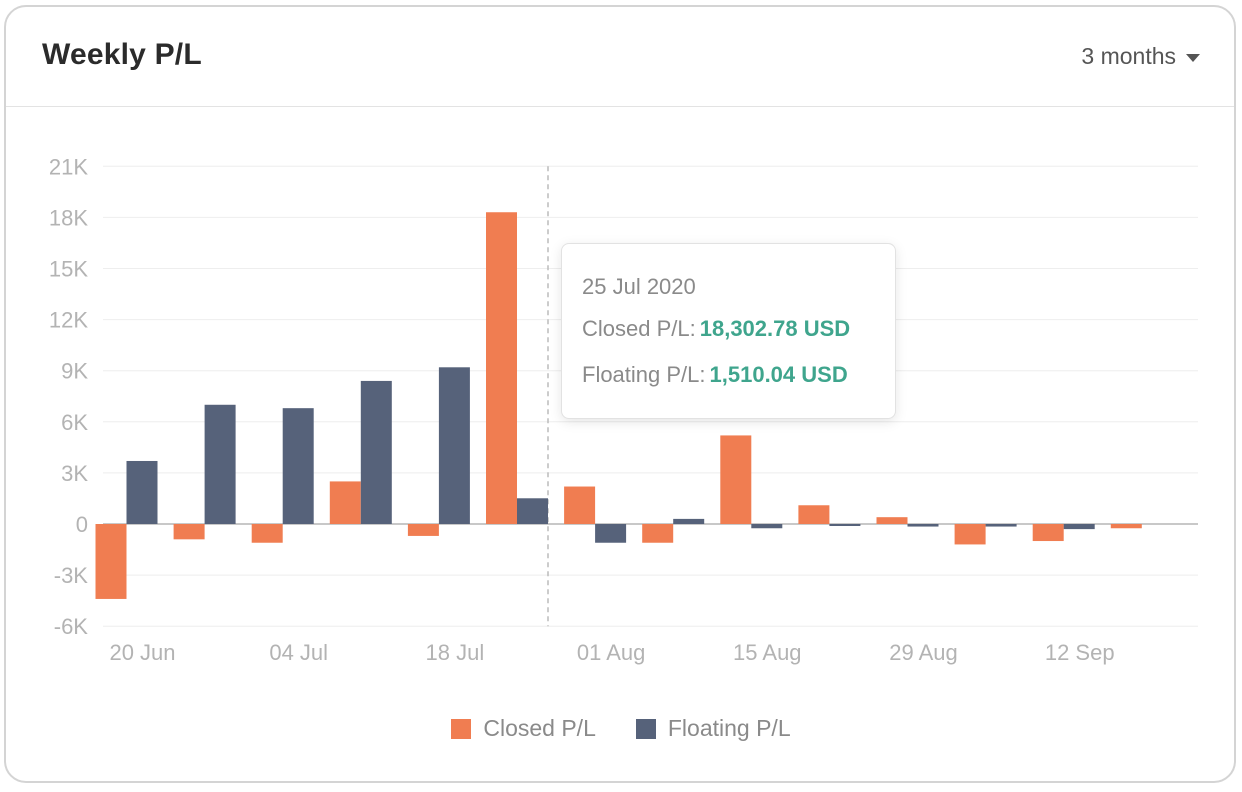 This screenshot has height=792, width=1242. What do you see at coordinates (767, 652) in the screenshot?
I see `x-tick-label: 15 Aug` at bounding box center [767, 652].